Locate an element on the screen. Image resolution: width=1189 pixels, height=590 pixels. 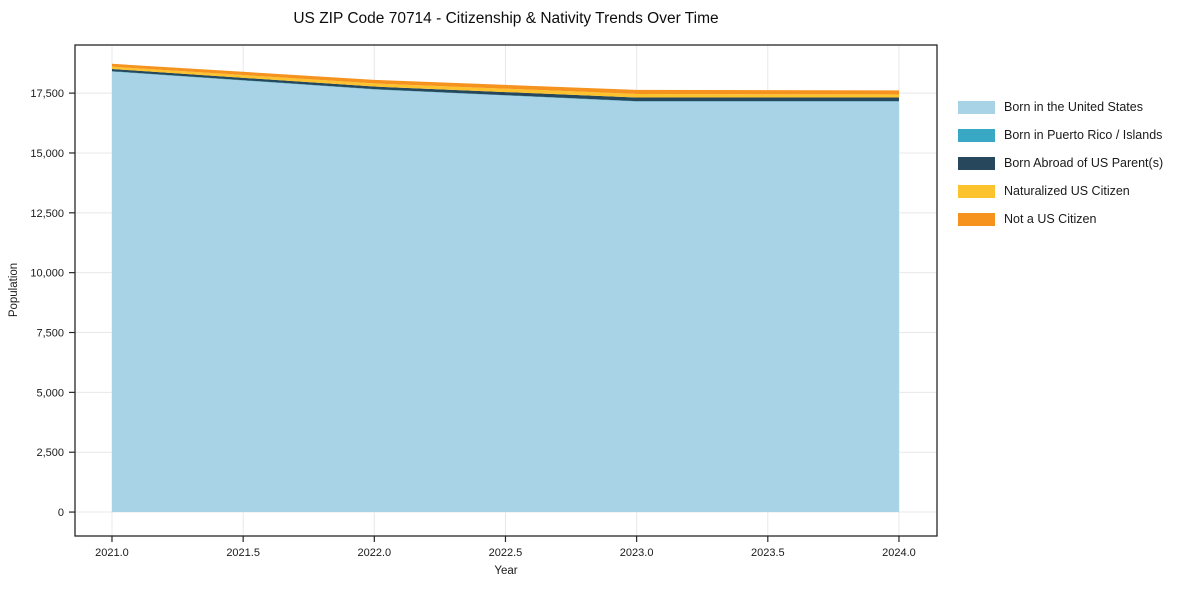
y-axis-label: Population is located at coordinates (14, 290).